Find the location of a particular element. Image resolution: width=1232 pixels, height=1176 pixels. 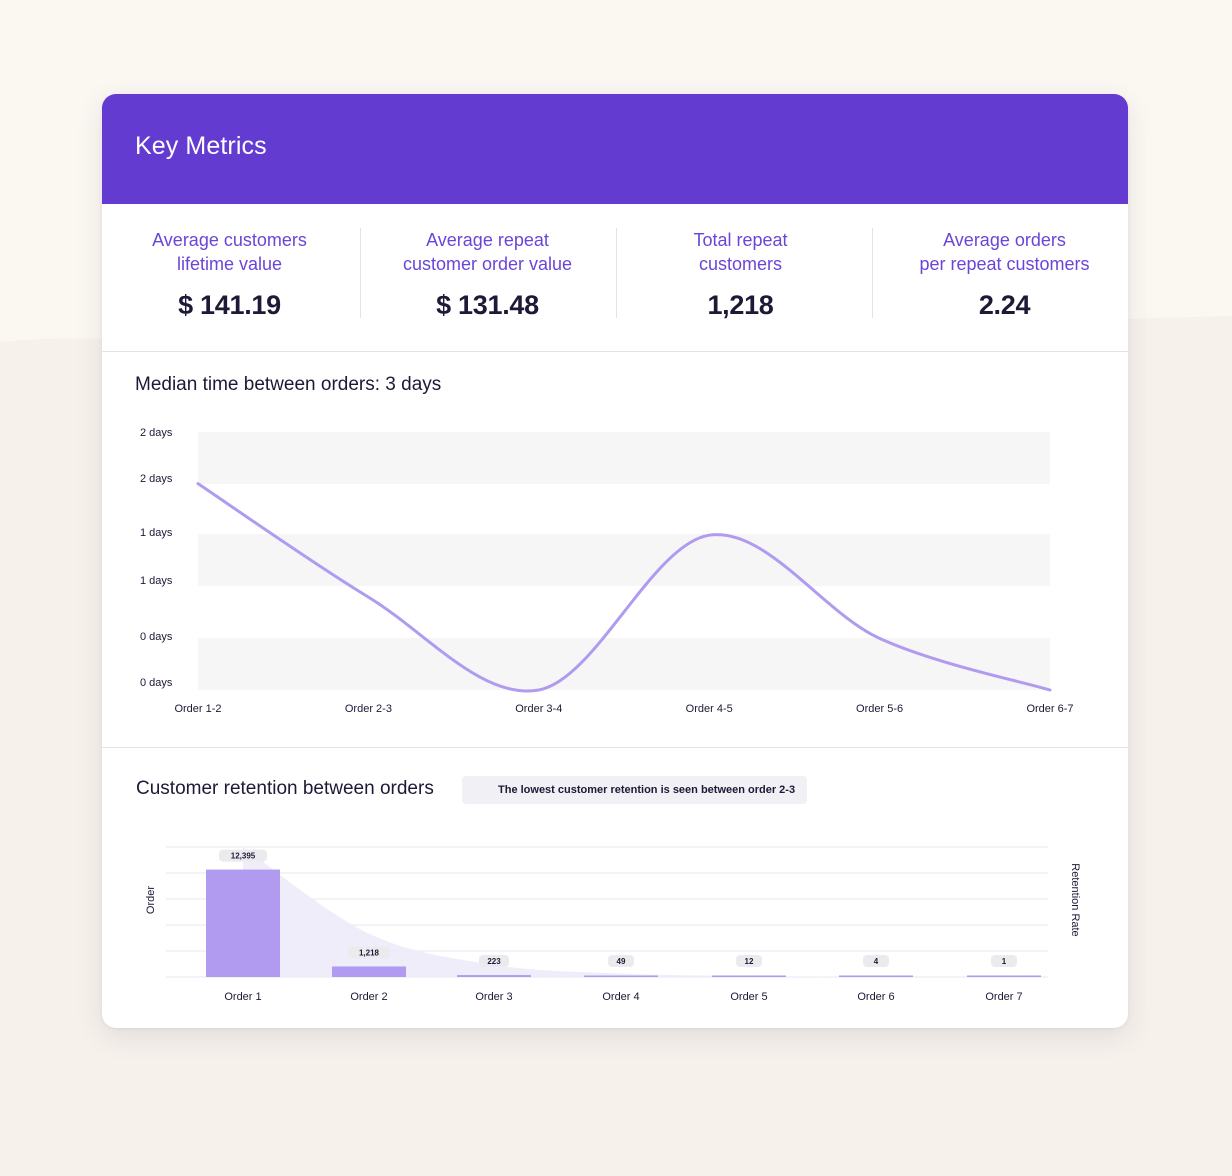

x-tick-label: Order 6 is located at coordinates (875, 997).